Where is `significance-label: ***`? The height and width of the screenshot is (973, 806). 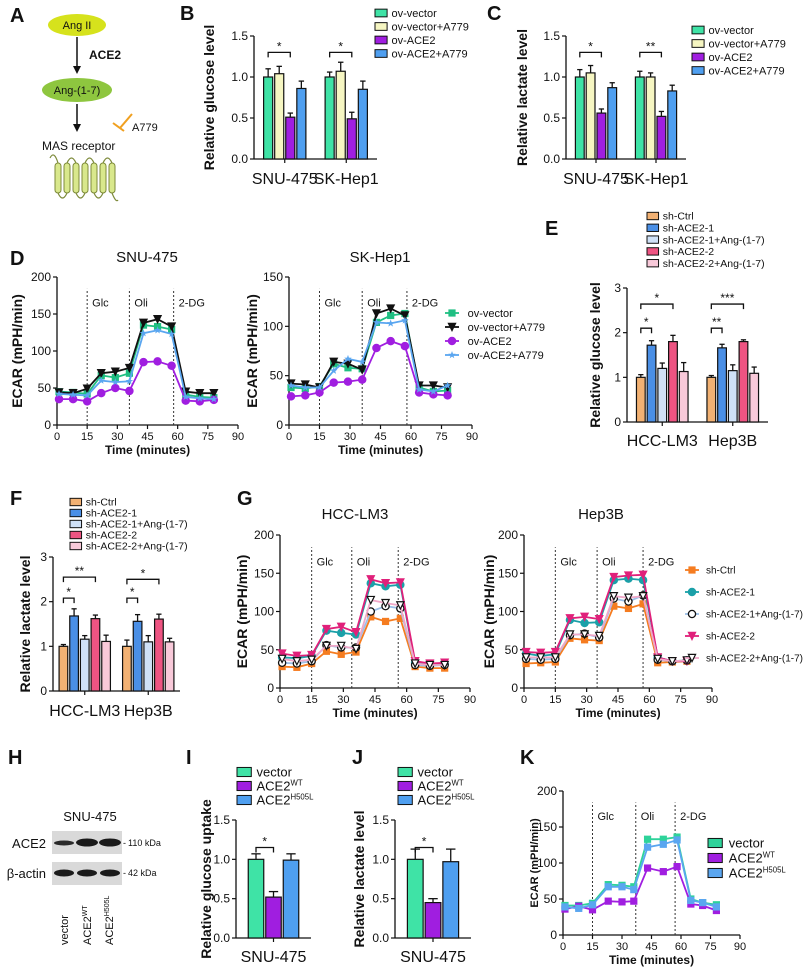 significance-label: *** is located at coordinates (727, 298).